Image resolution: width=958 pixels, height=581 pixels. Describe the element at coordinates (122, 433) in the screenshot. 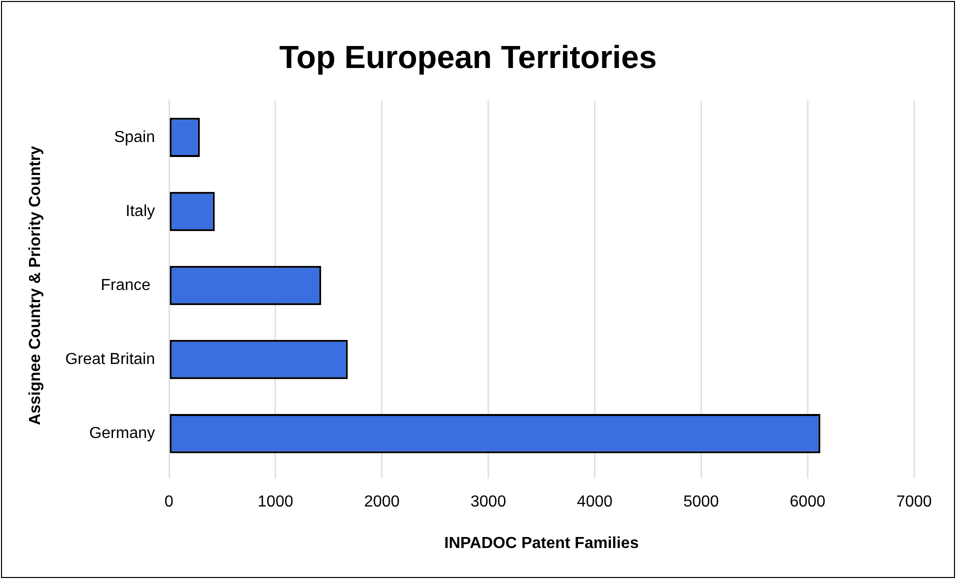

I see `y-tick-label: Germany` at that location.